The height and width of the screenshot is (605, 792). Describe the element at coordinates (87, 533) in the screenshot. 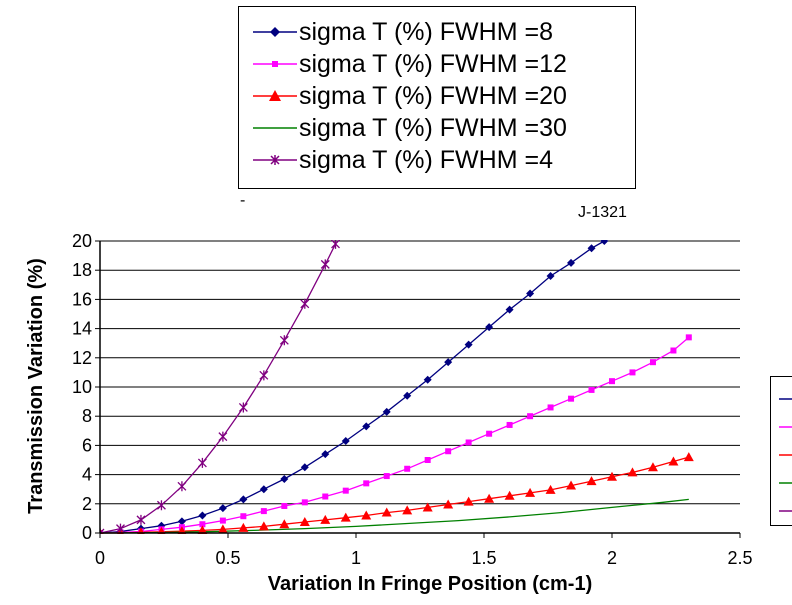

I see `y-tick-label: 0` at that location.